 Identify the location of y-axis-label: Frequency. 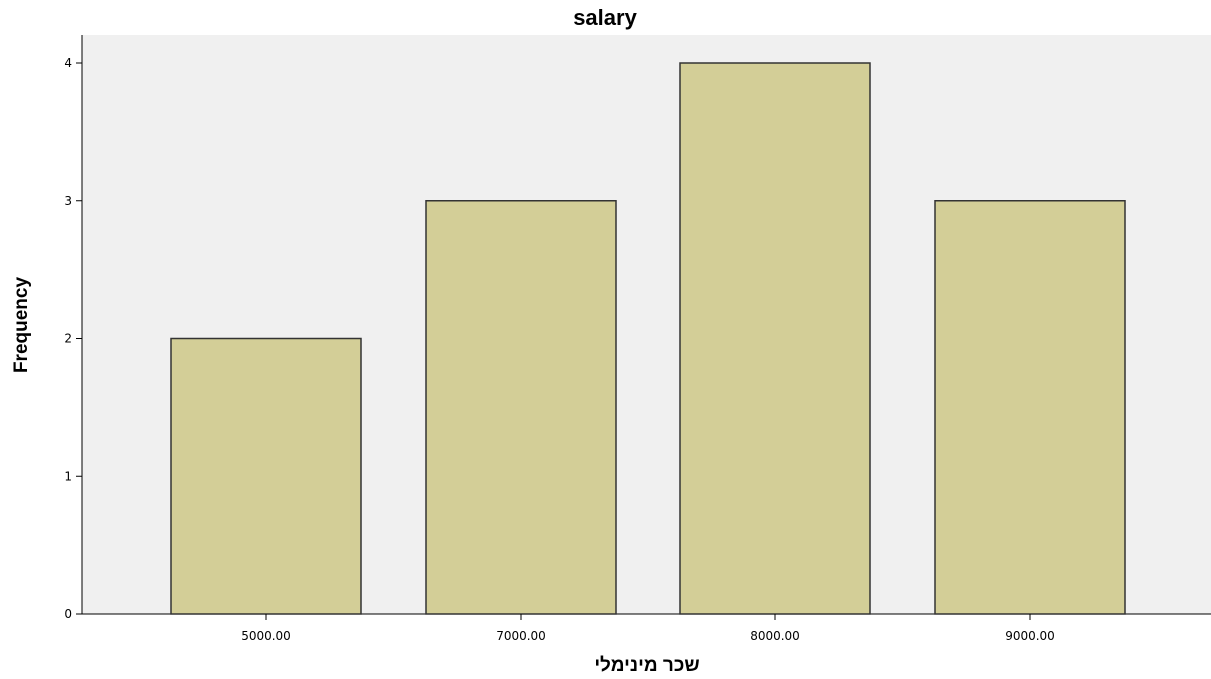
(21, 325).